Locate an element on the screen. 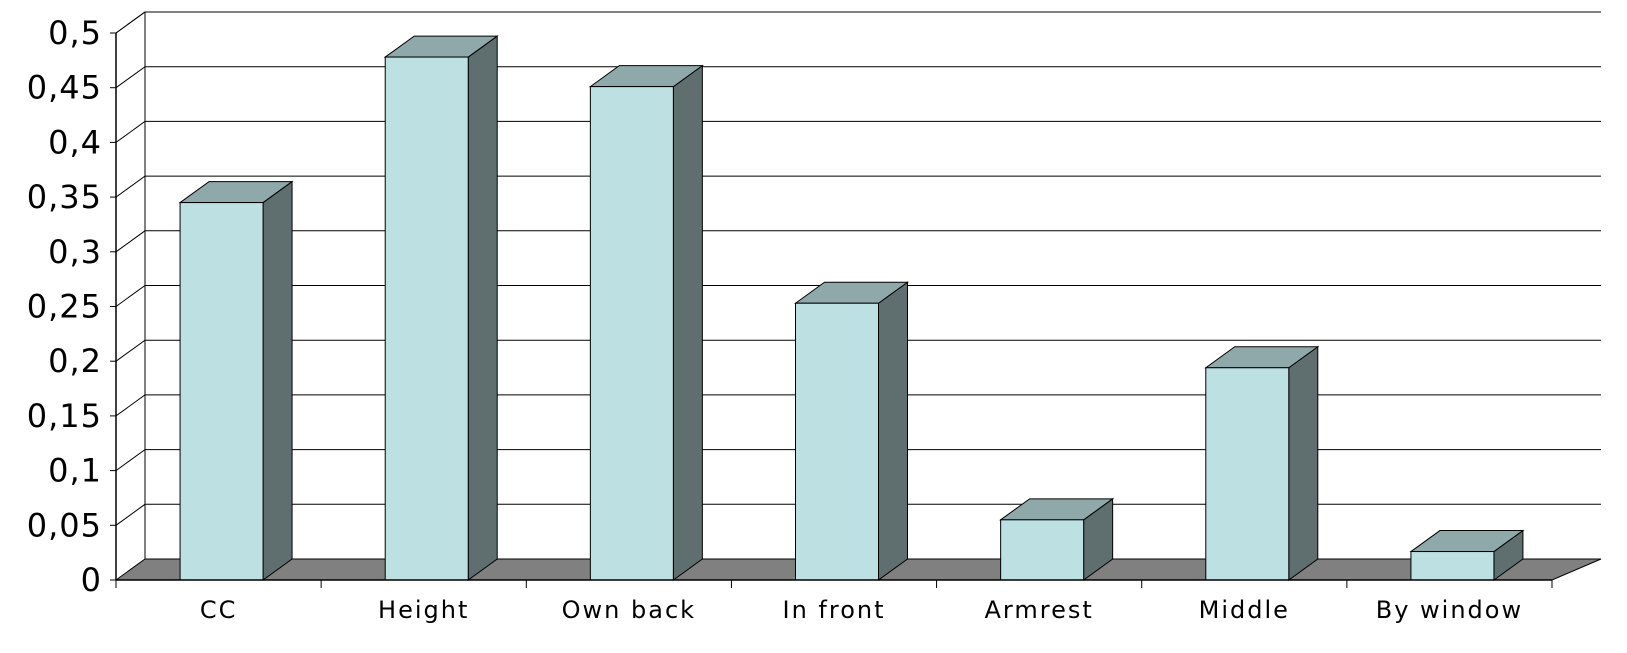 Image resolution: width=1627 pixels, height=653 pixels. y-axis-tick-labels: 0 0,05 0,1 0,15 0,2 0,25 0,3 0,35 0,4 0,45 0,5 is located at coordinates (64, 306).